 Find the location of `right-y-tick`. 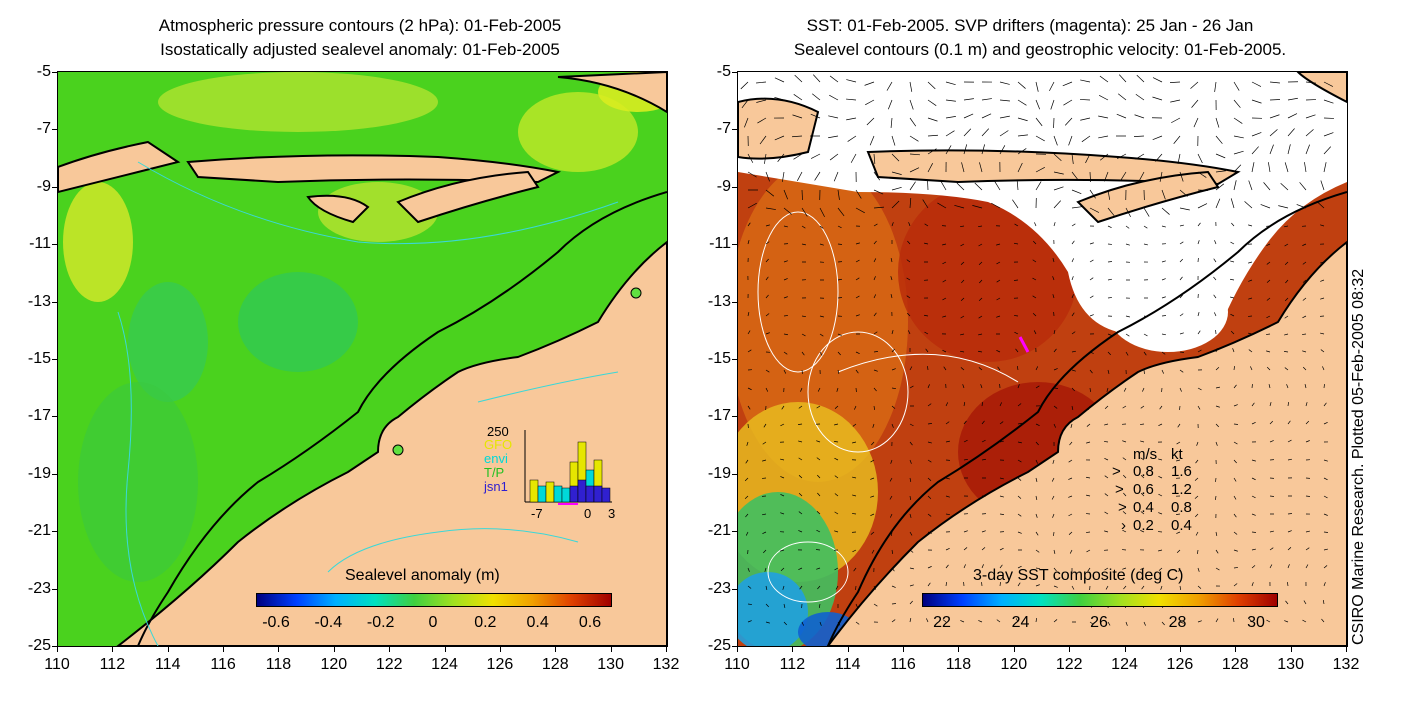

right-y-tick is located at coordinates (735, 302).